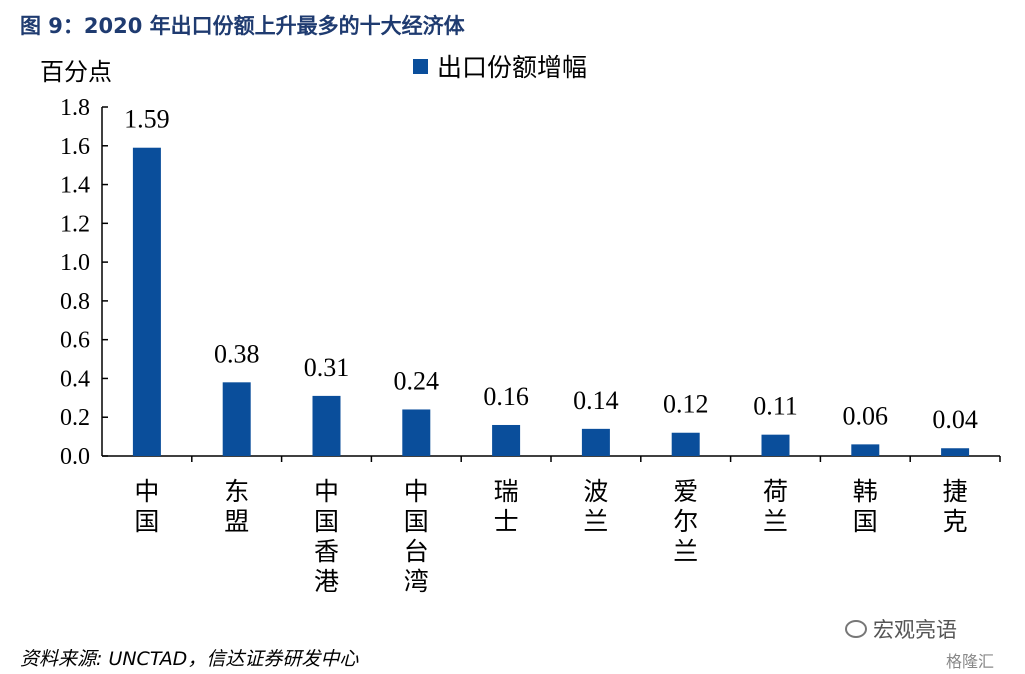 Image resolution: width=1025 pixels, height=674 pixels. What do you see at coordinates (326, 536) in the screenshot?
I see `category-label: 中国香港` at bounding box center [326, 536].